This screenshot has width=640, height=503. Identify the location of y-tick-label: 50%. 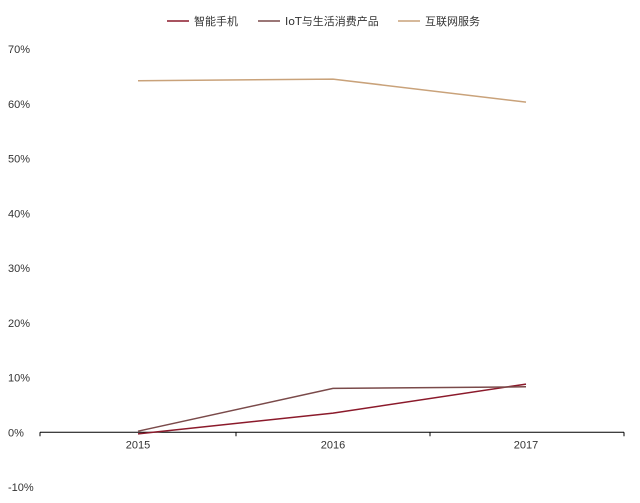
(19, 160).